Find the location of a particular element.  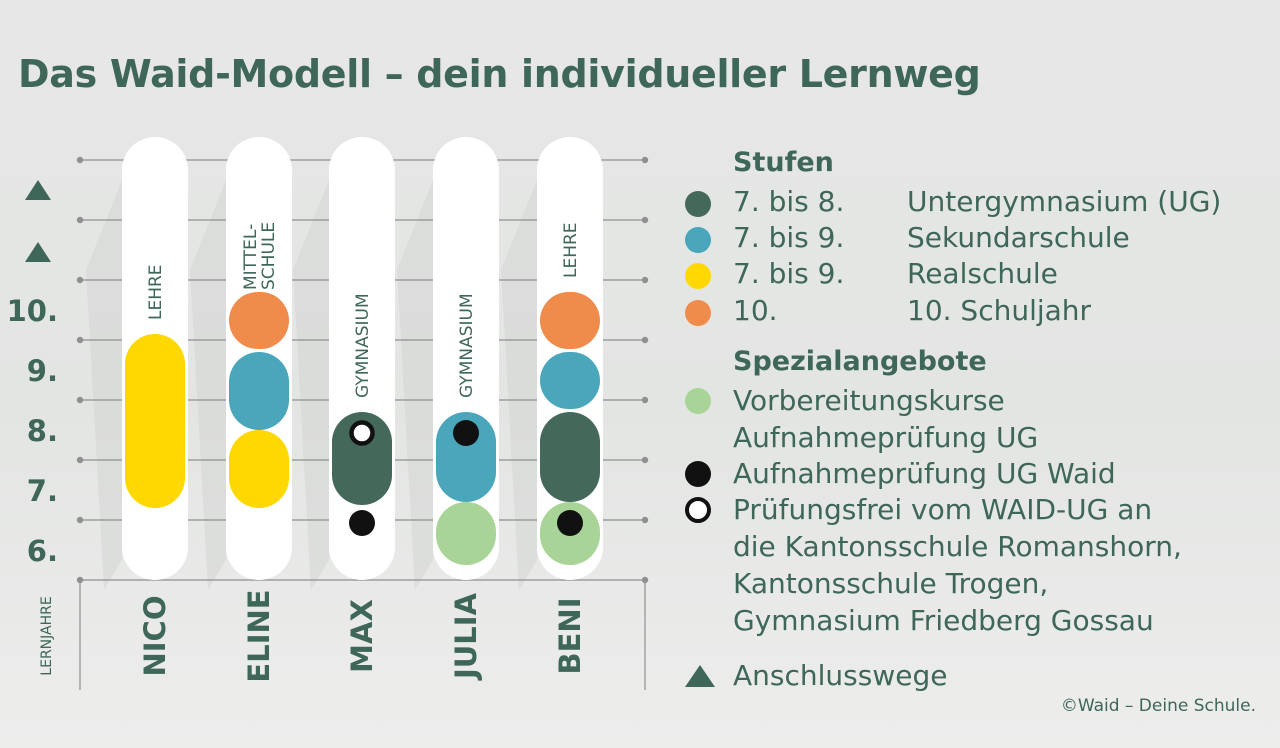

pruefungsfrei-marker is located at coordinates (362, 433).